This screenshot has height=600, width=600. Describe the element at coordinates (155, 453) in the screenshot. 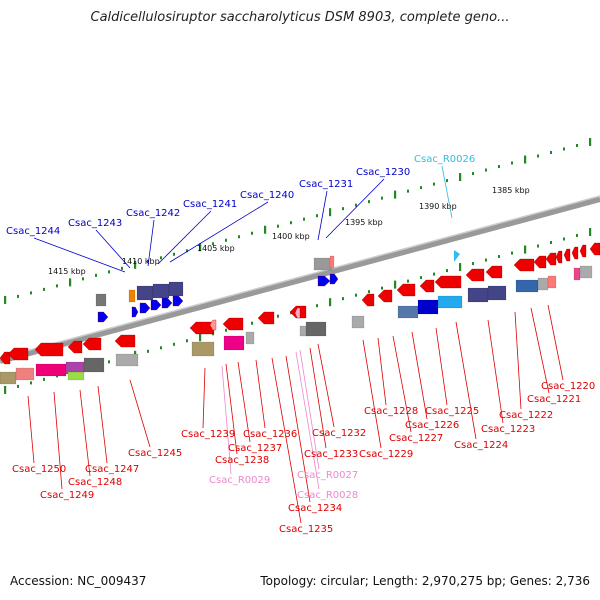

I see `gene-label: Csac_1245` at that location.